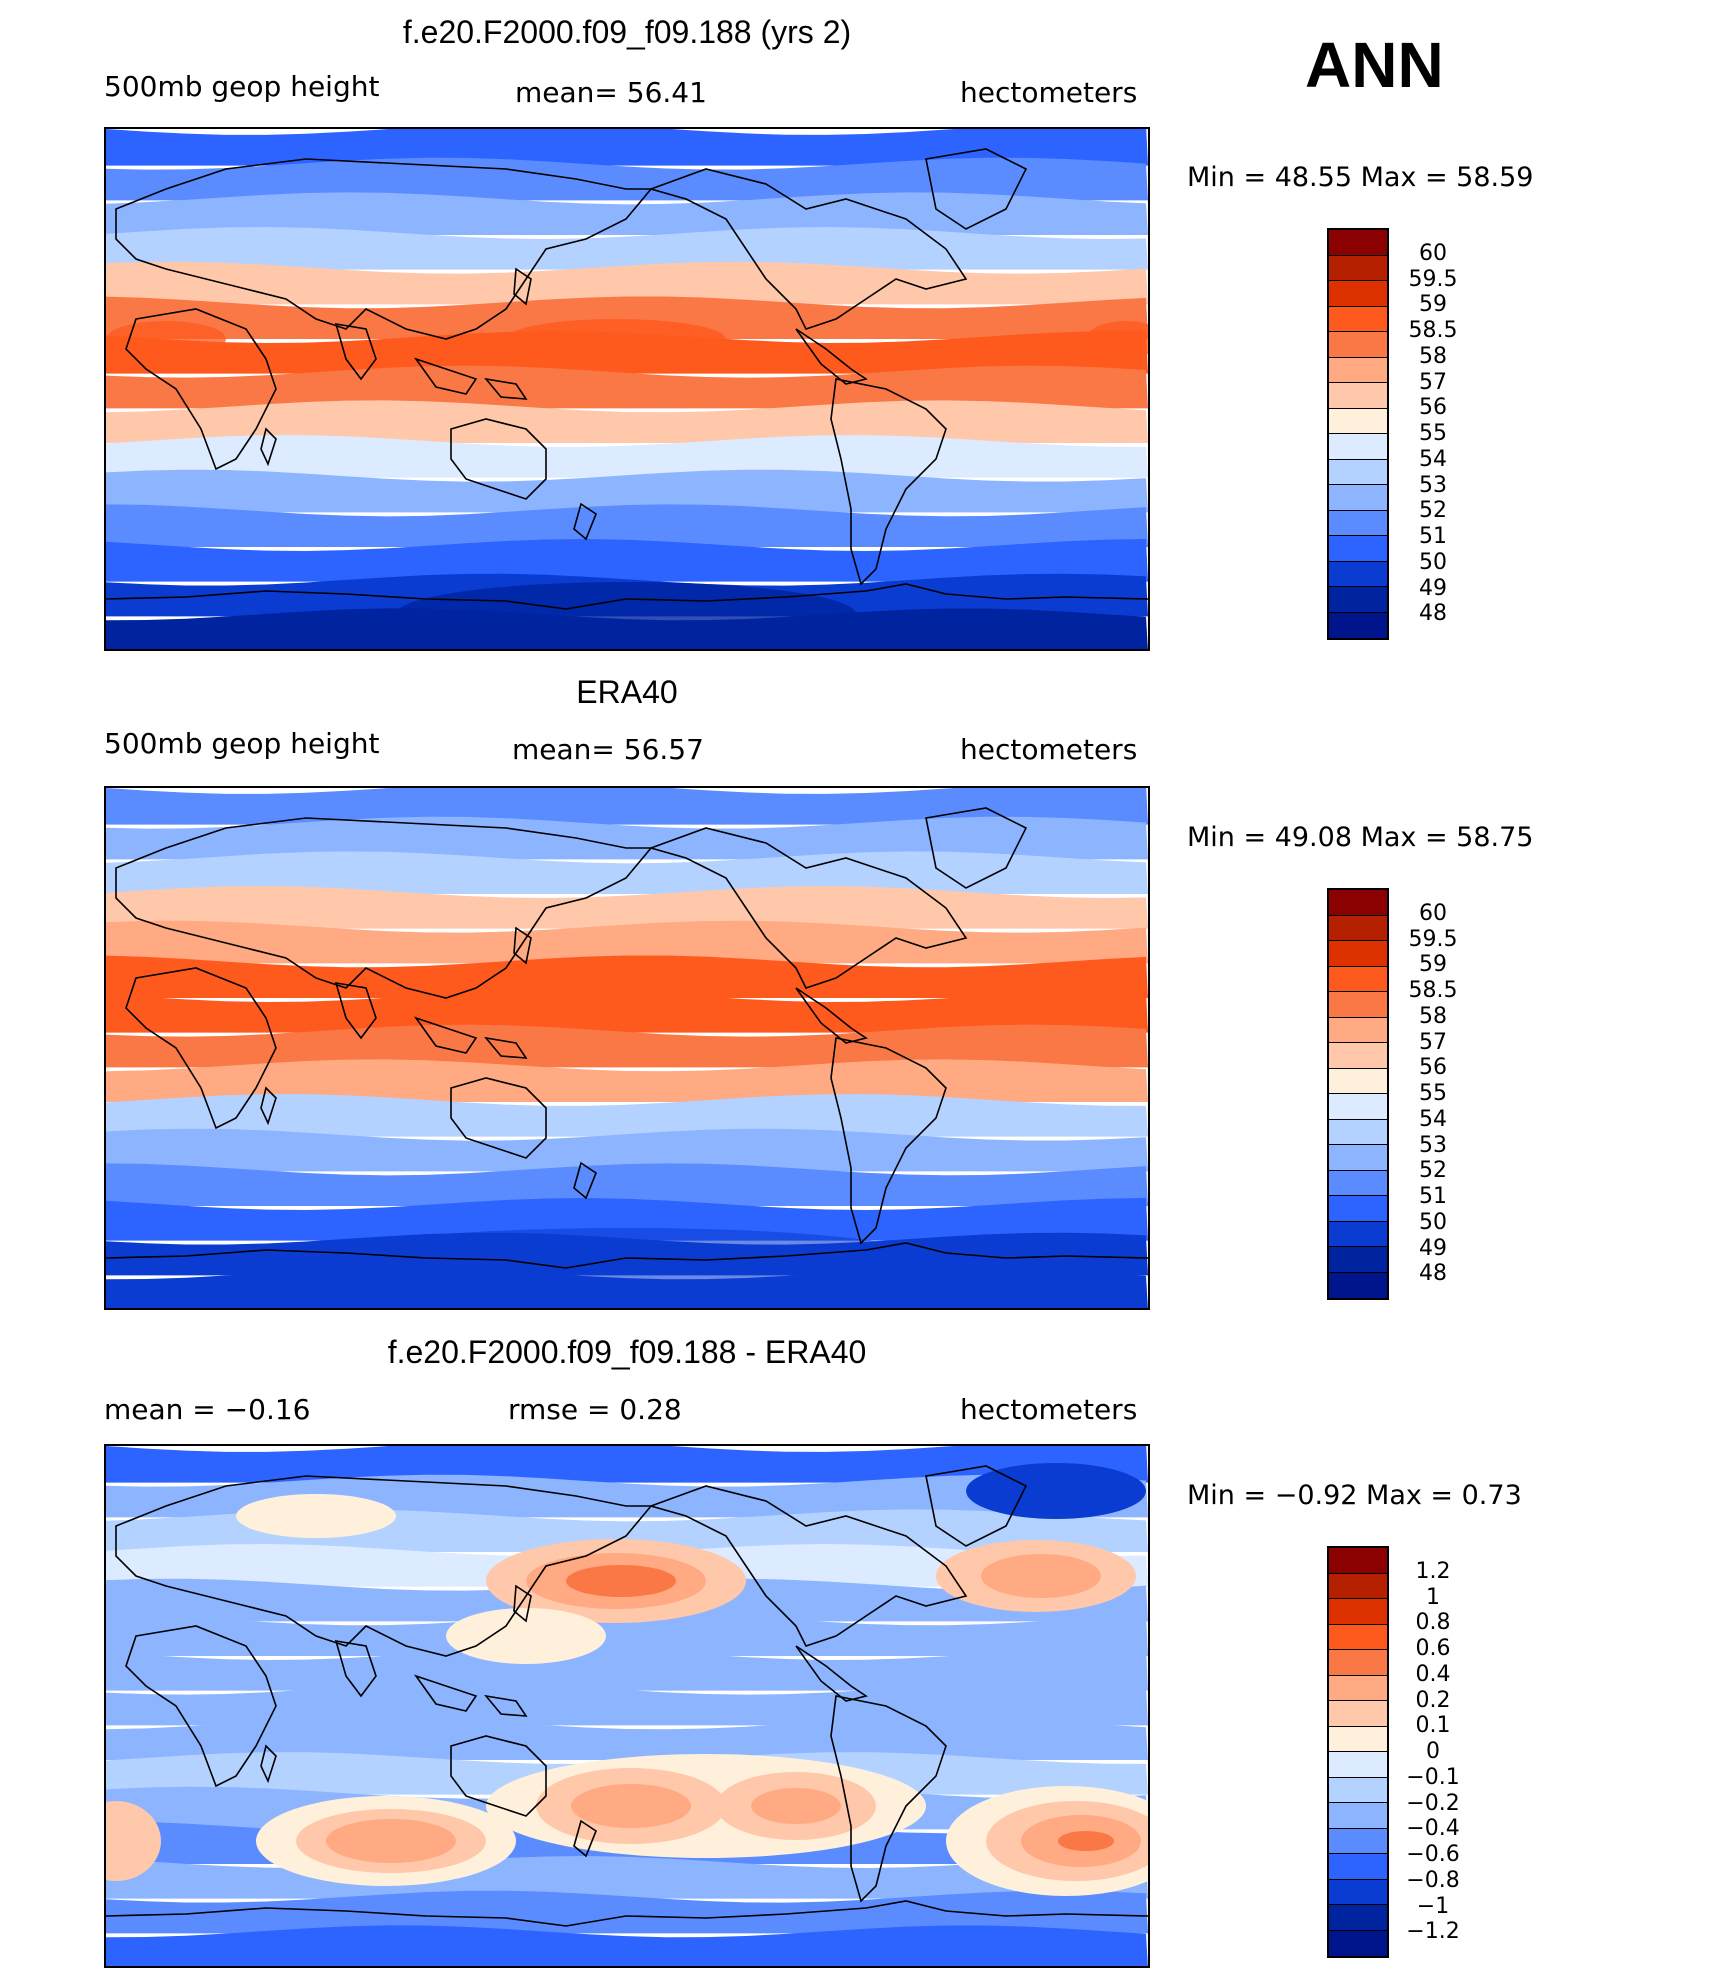 Image resolution: width=1710 pixels, height=1974 pixels. What do you see at coordinates (831, 356) in the screenshot?
I see `central-america-coast` at bounding box center [831, 356].